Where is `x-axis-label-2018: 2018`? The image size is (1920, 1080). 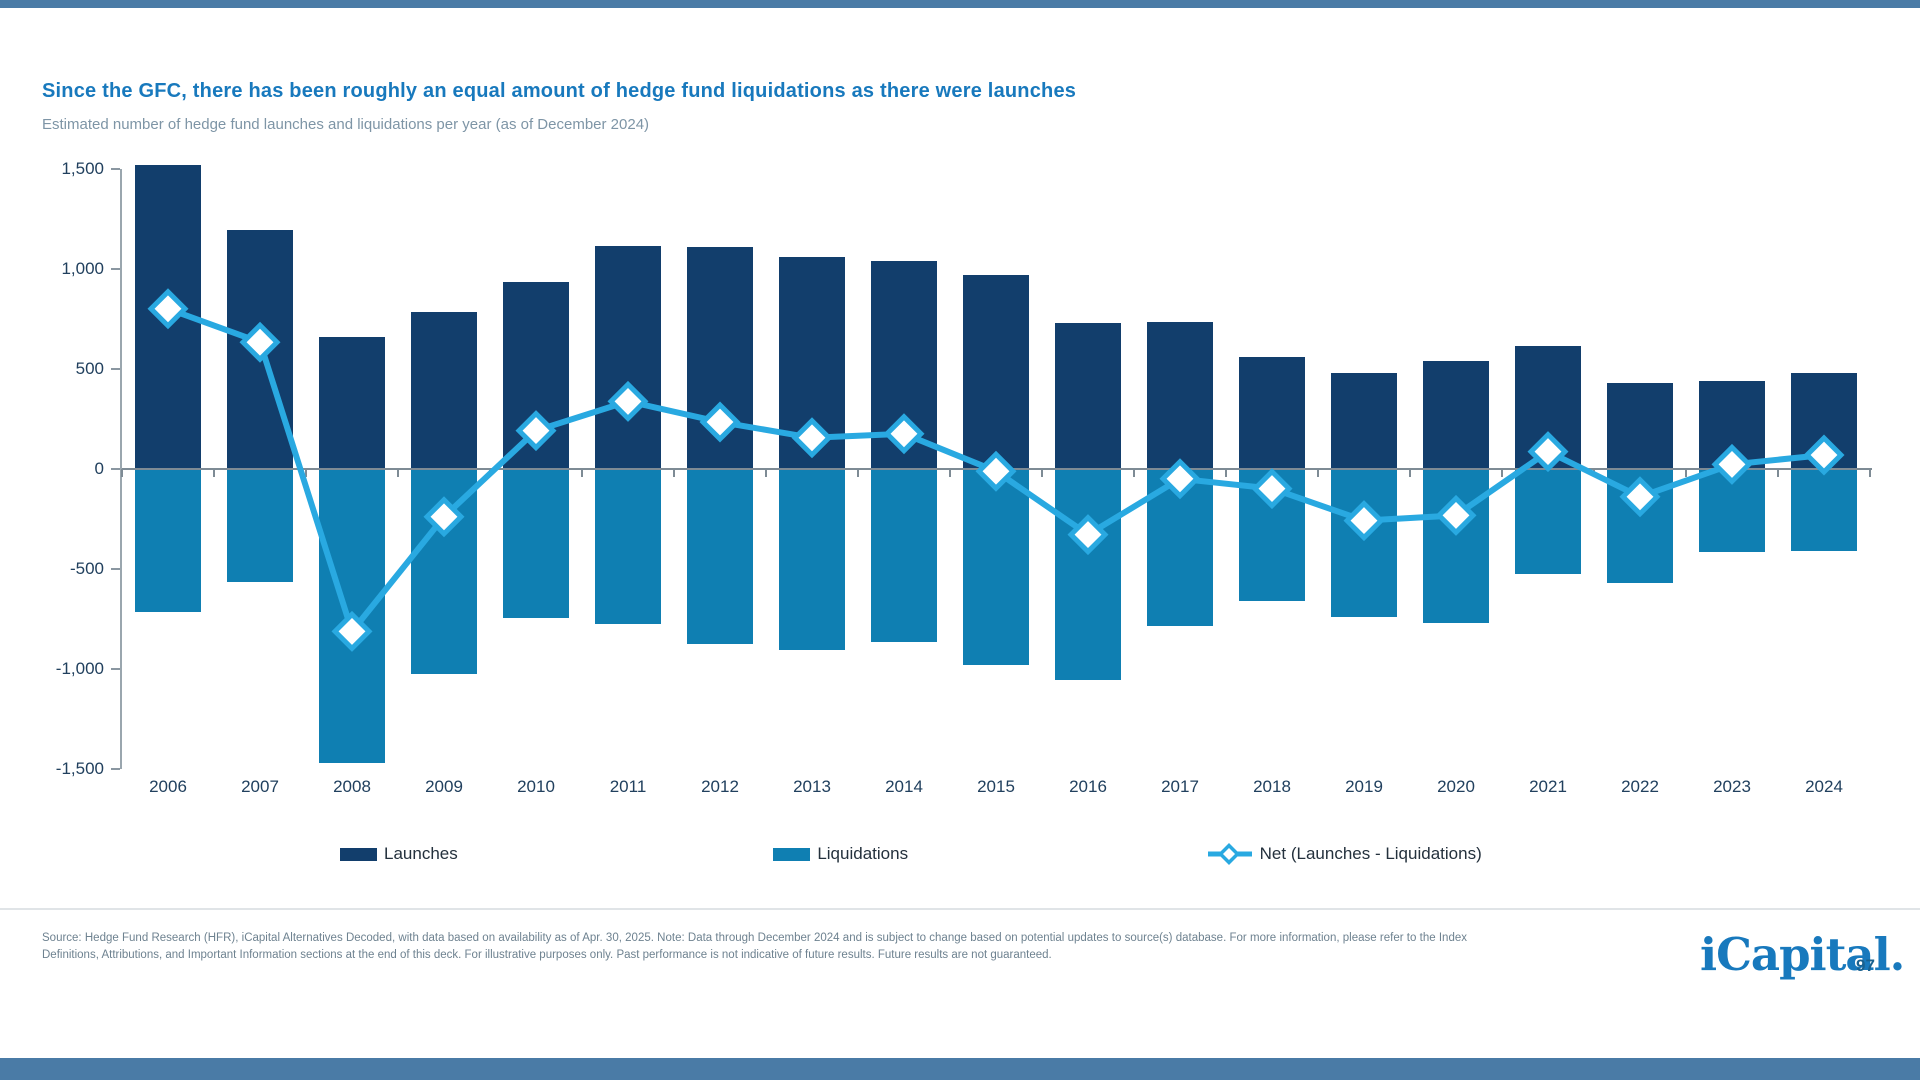
x-axis-label-2018: 2018 is located at coordinates (1272, 786).